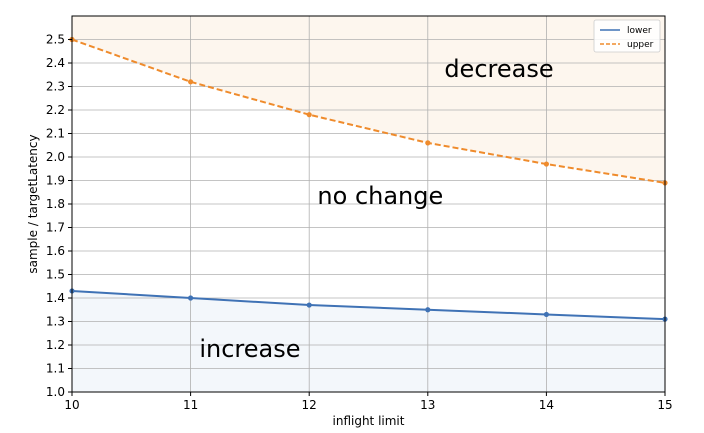 Image resolution: width=704 pixels, height=433 pixels. I want to click on y-tick-label: 1.4, so click(55, 298).